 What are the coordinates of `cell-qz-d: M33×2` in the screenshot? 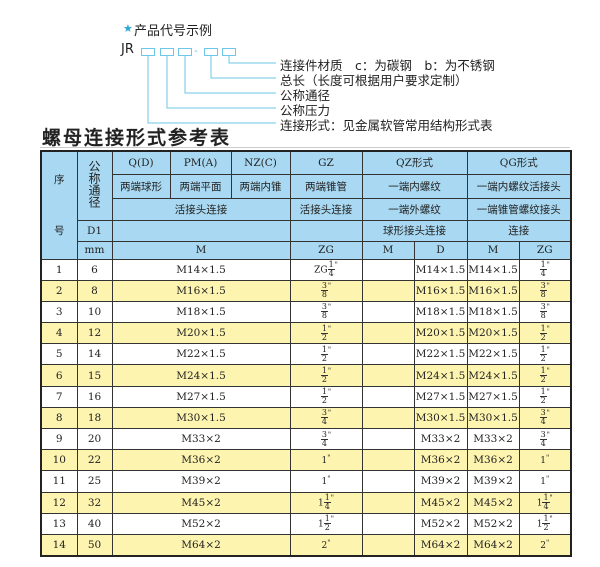 It's located at (440, 439).